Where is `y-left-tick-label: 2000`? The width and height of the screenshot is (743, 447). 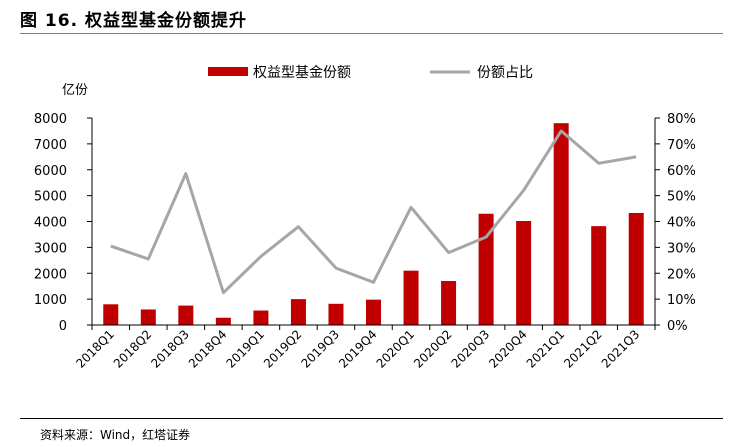
y-left-tick-label: 2000 is located at coordinates (50, 274).